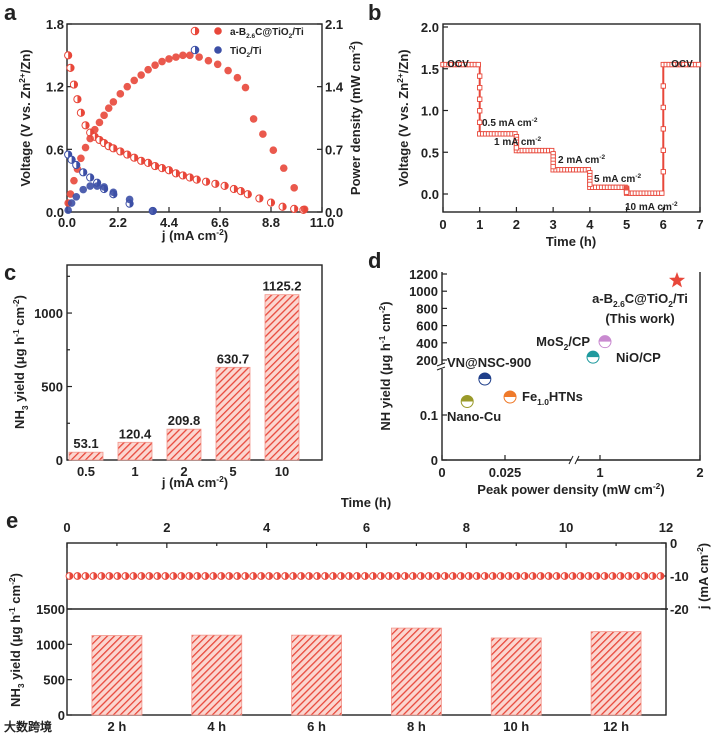 Image resolution: width=723 pixels, height=737 pixels. I want to click on y-axis-label: NH3 yield (μg h-1 cm-2), so click(20, 362).